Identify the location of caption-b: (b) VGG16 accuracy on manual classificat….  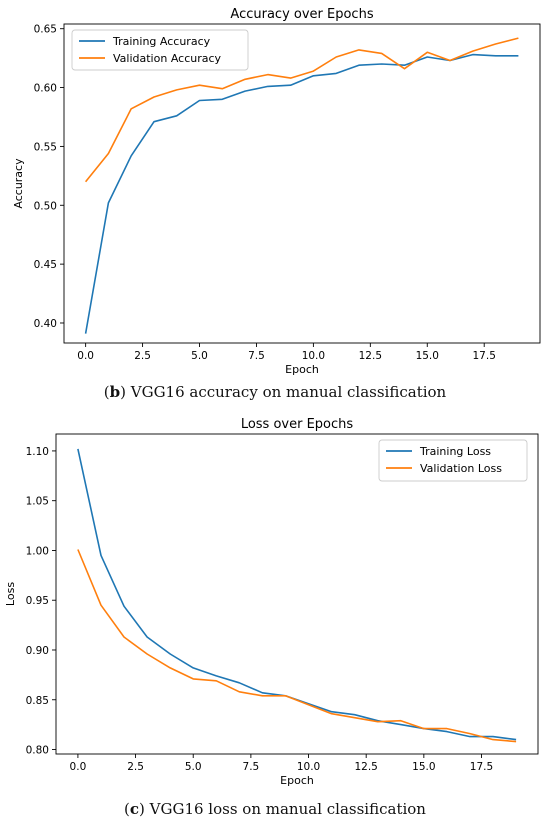
(275, 392).